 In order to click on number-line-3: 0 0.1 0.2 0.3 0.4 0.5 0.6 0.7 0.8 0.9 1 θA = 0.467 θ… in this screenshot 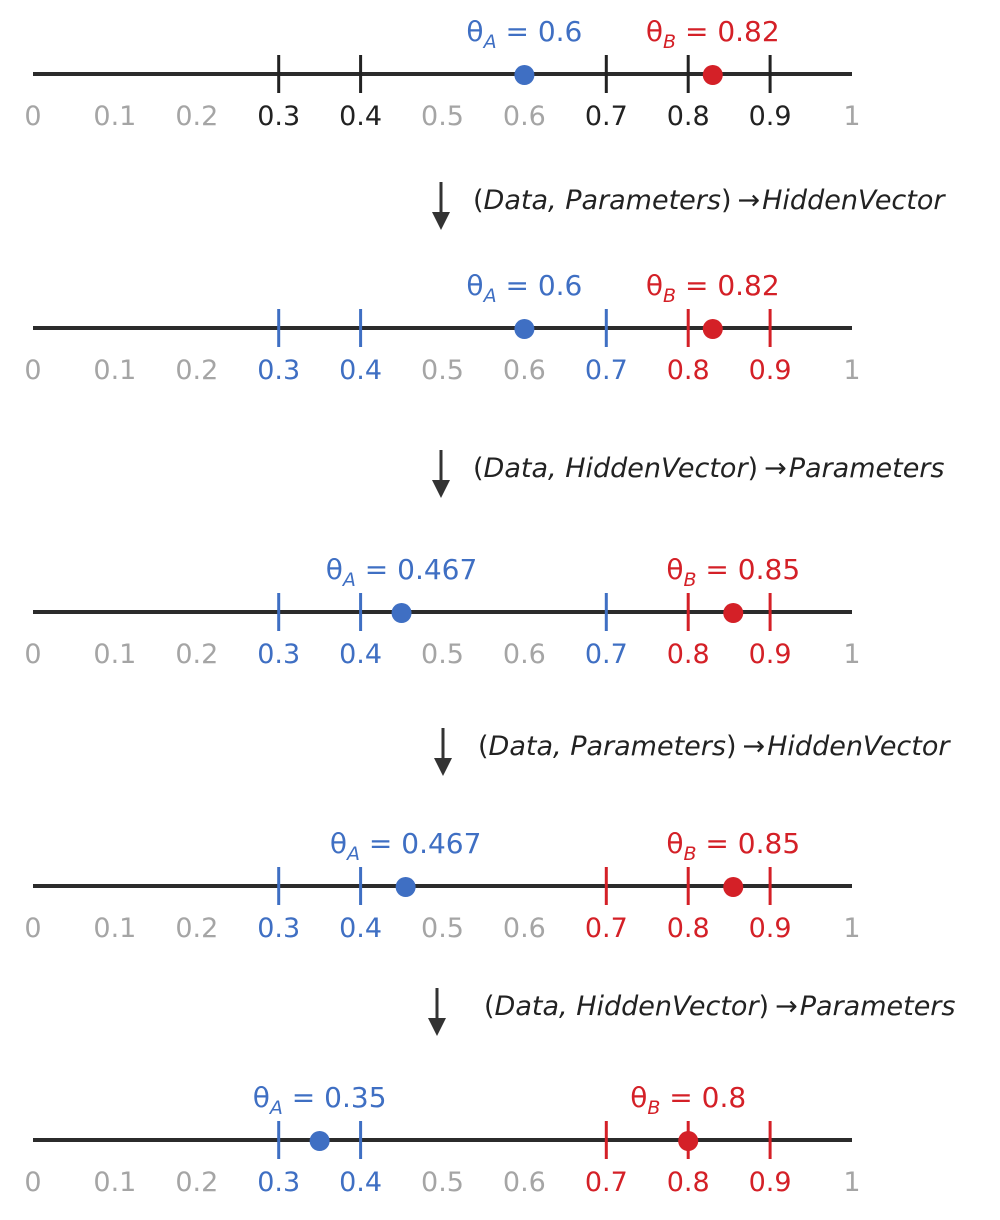, I will do `click(442, 611)`.